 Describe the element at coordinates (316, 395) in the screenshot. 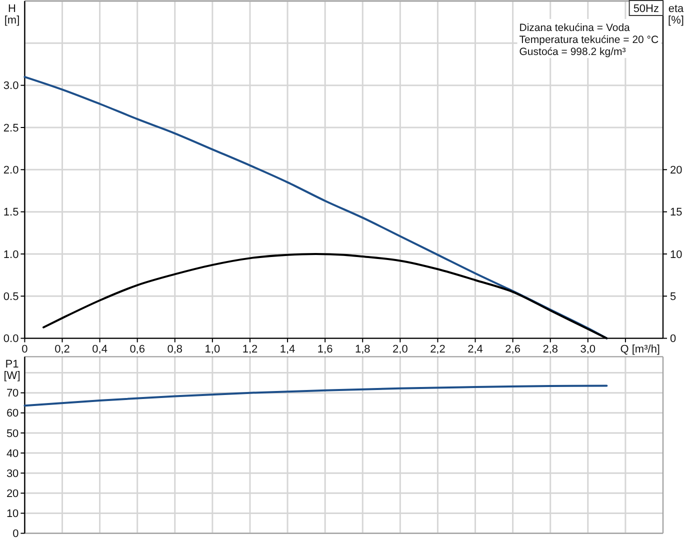

I see `line-series` at that location.